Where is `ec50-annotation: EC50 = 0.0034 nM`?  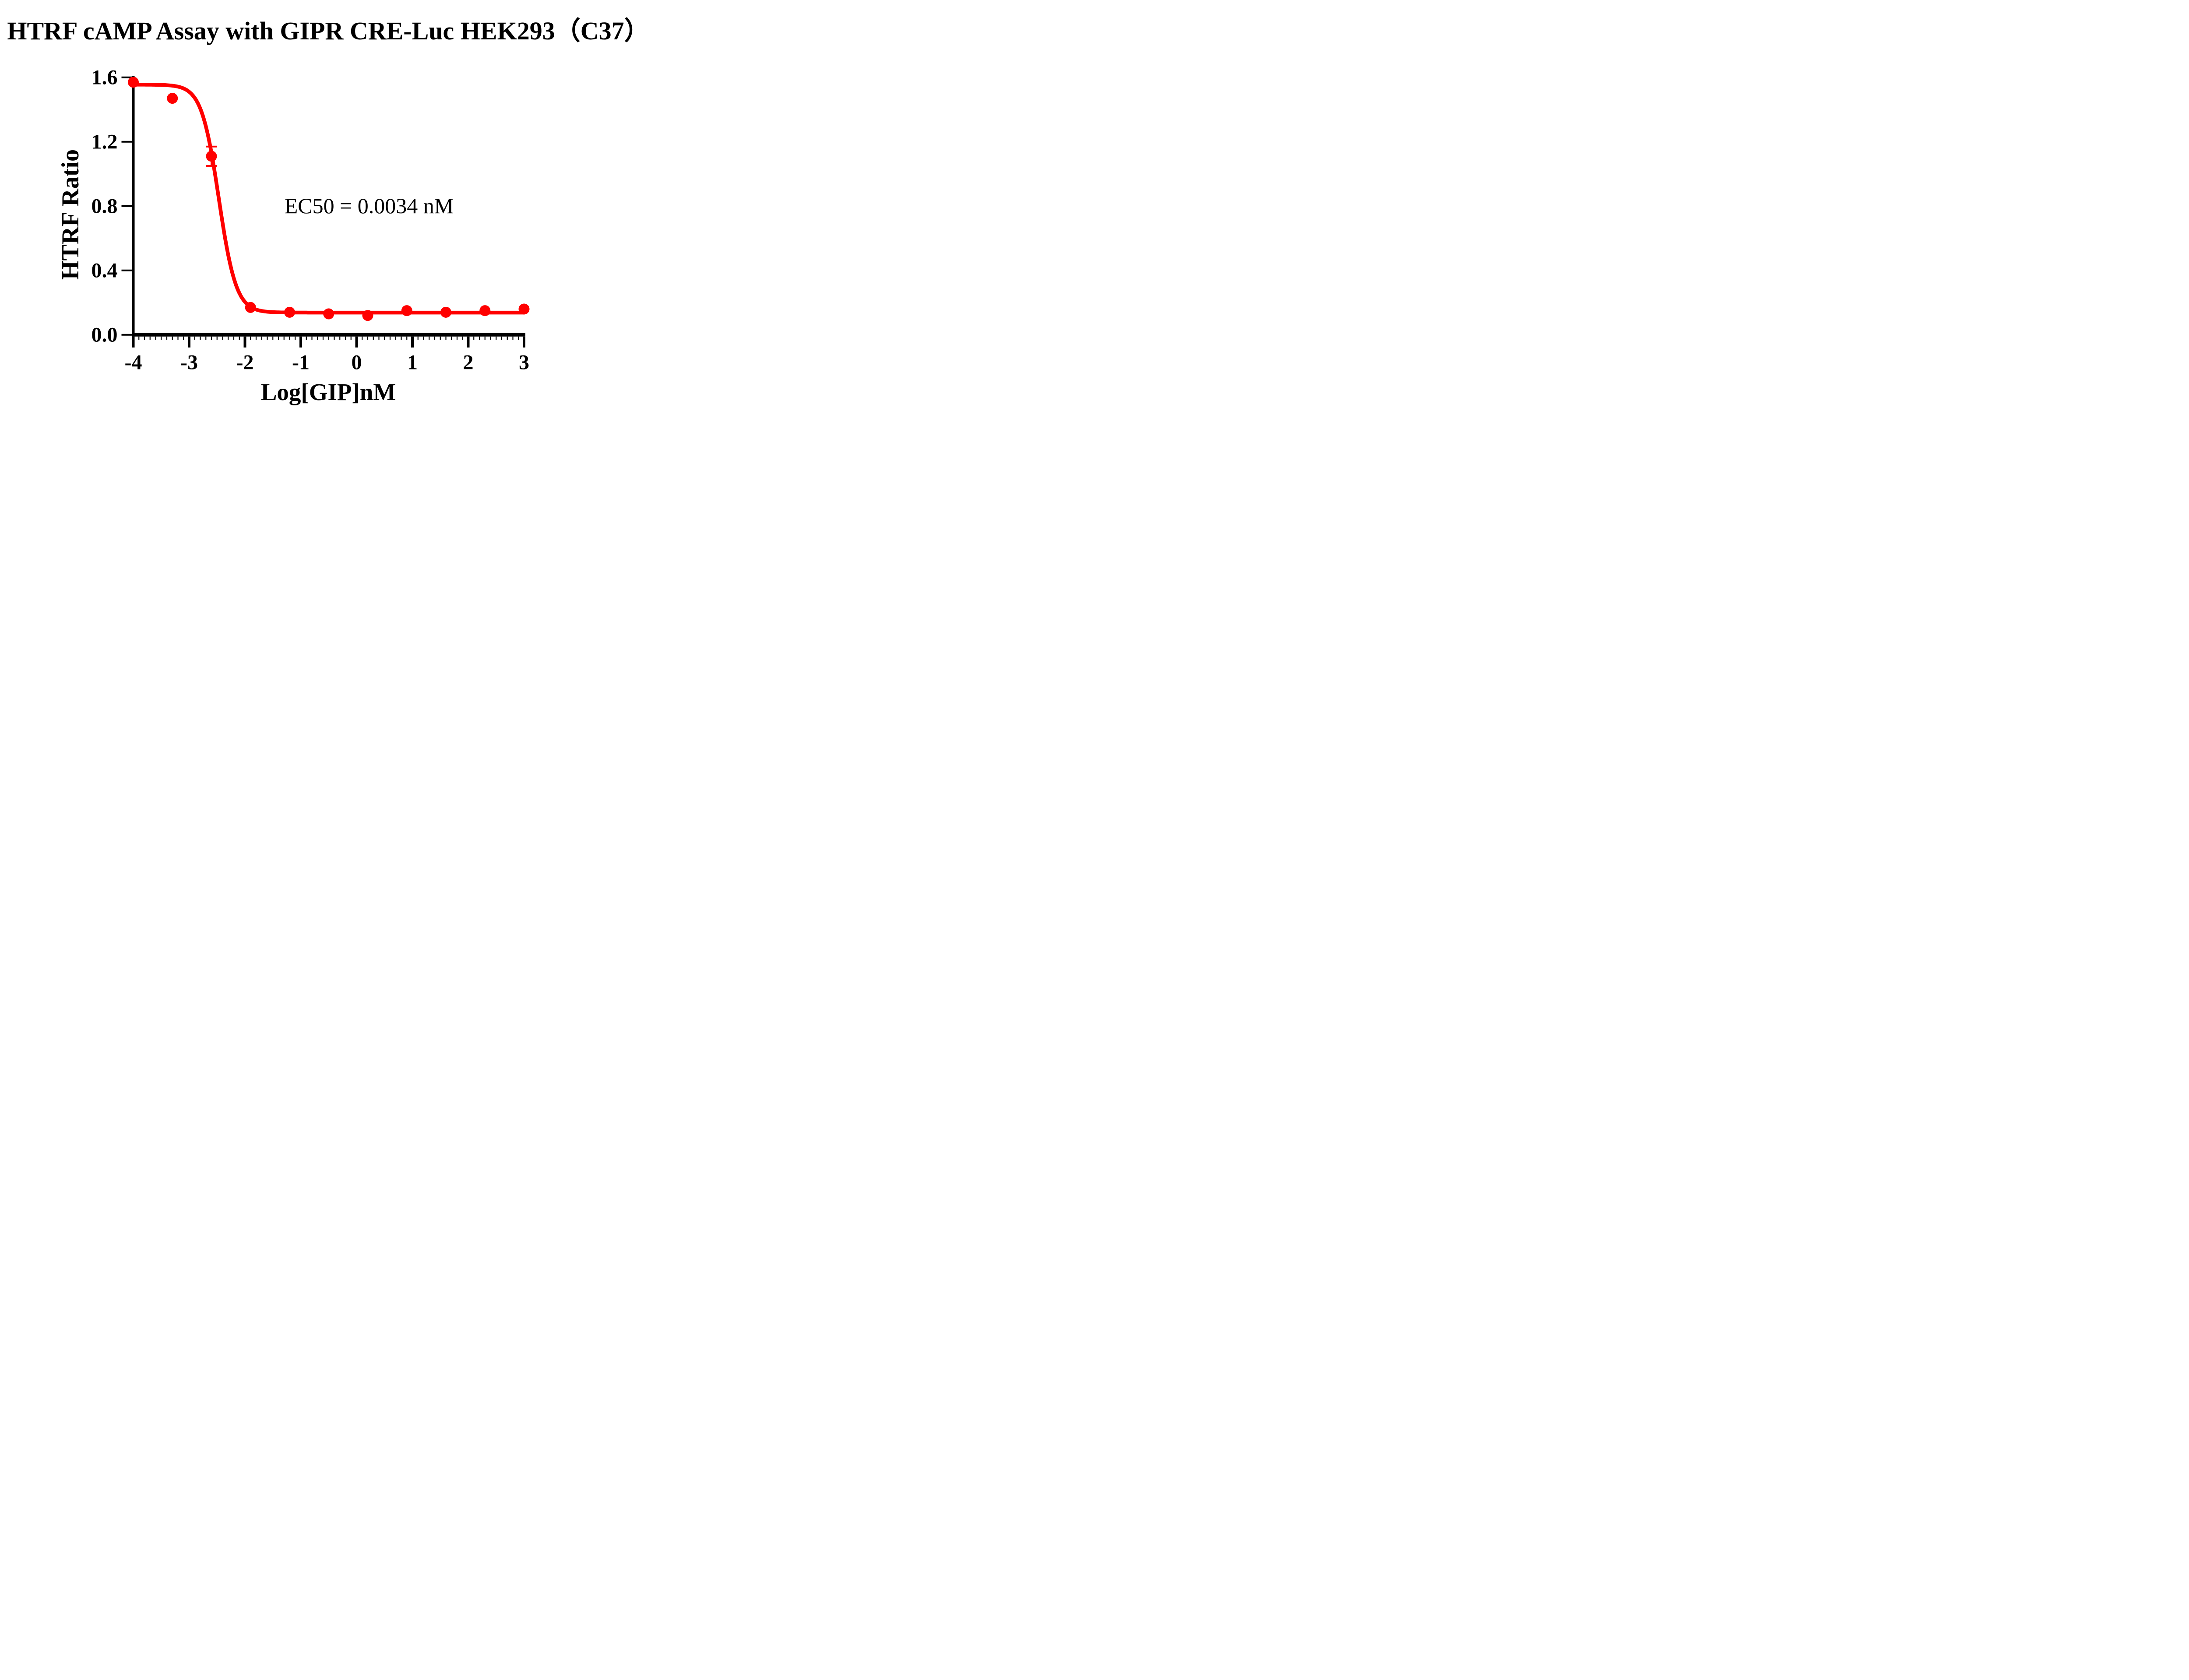 ec50-annotation: EC50 = 0.0034 nM is located at coordinates (369, 205).